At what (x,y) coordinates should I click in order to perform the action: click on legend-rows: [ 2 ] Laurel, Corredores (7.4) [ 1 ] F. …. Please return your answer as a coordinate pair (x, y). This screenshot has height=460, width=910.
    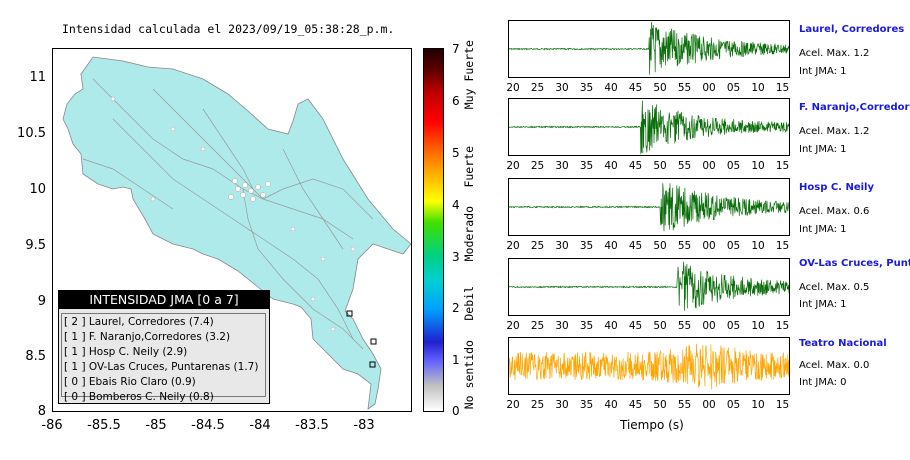
    Looking at the image, I should click on (163, 358).